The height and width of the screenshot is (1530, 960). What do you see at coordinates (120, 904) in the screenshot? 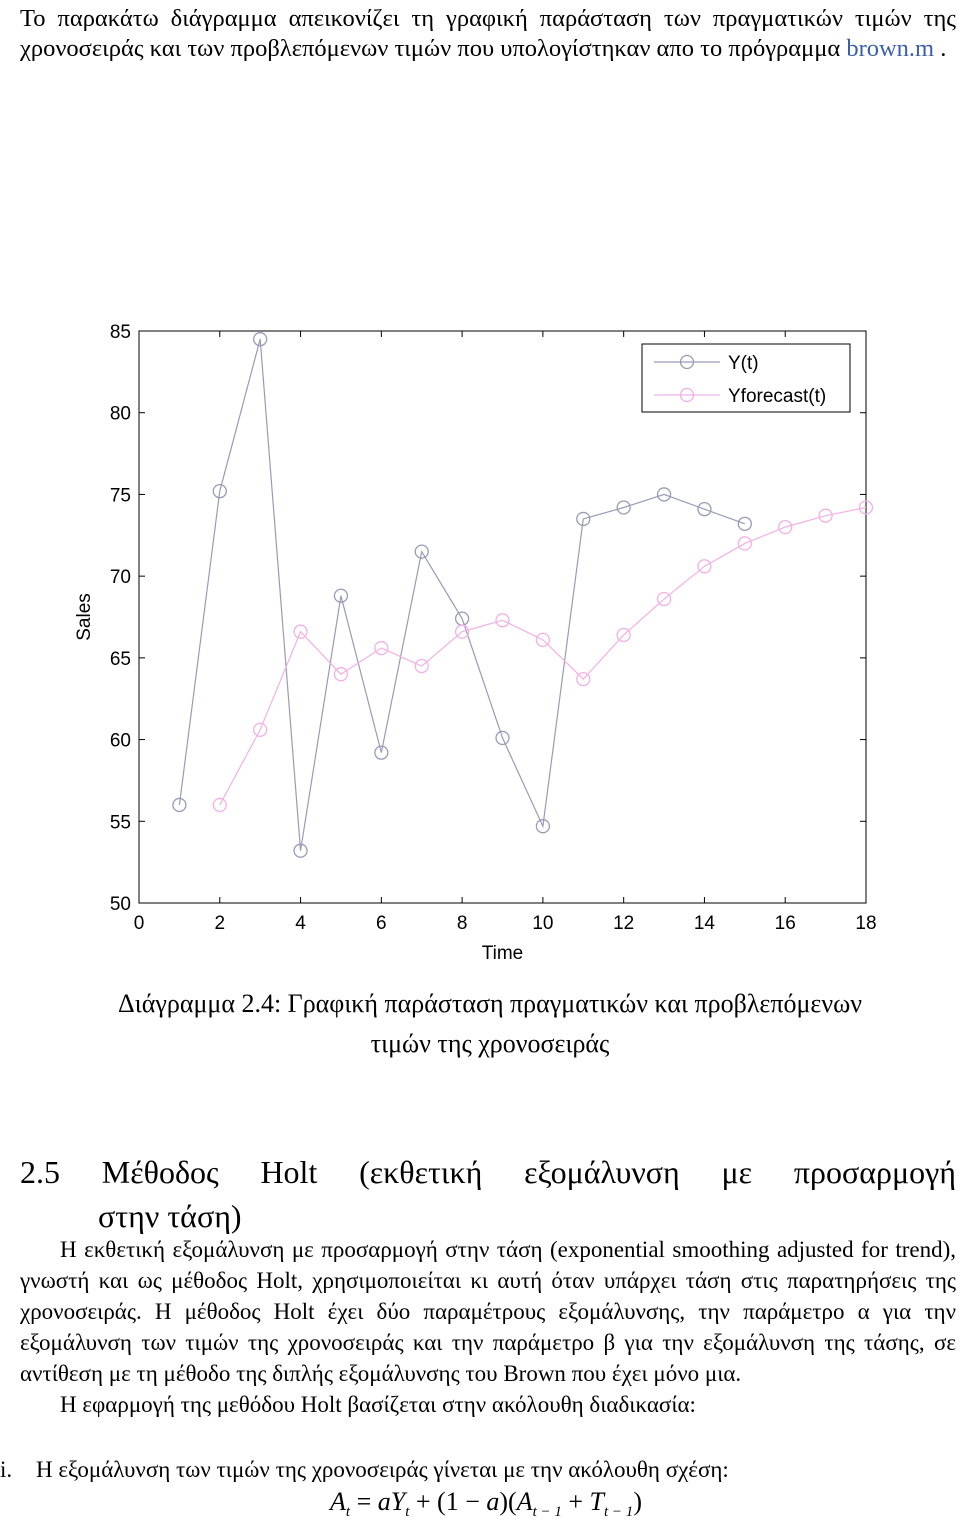
I see `y-tick-label: 50` at bounding box center [120, 904].